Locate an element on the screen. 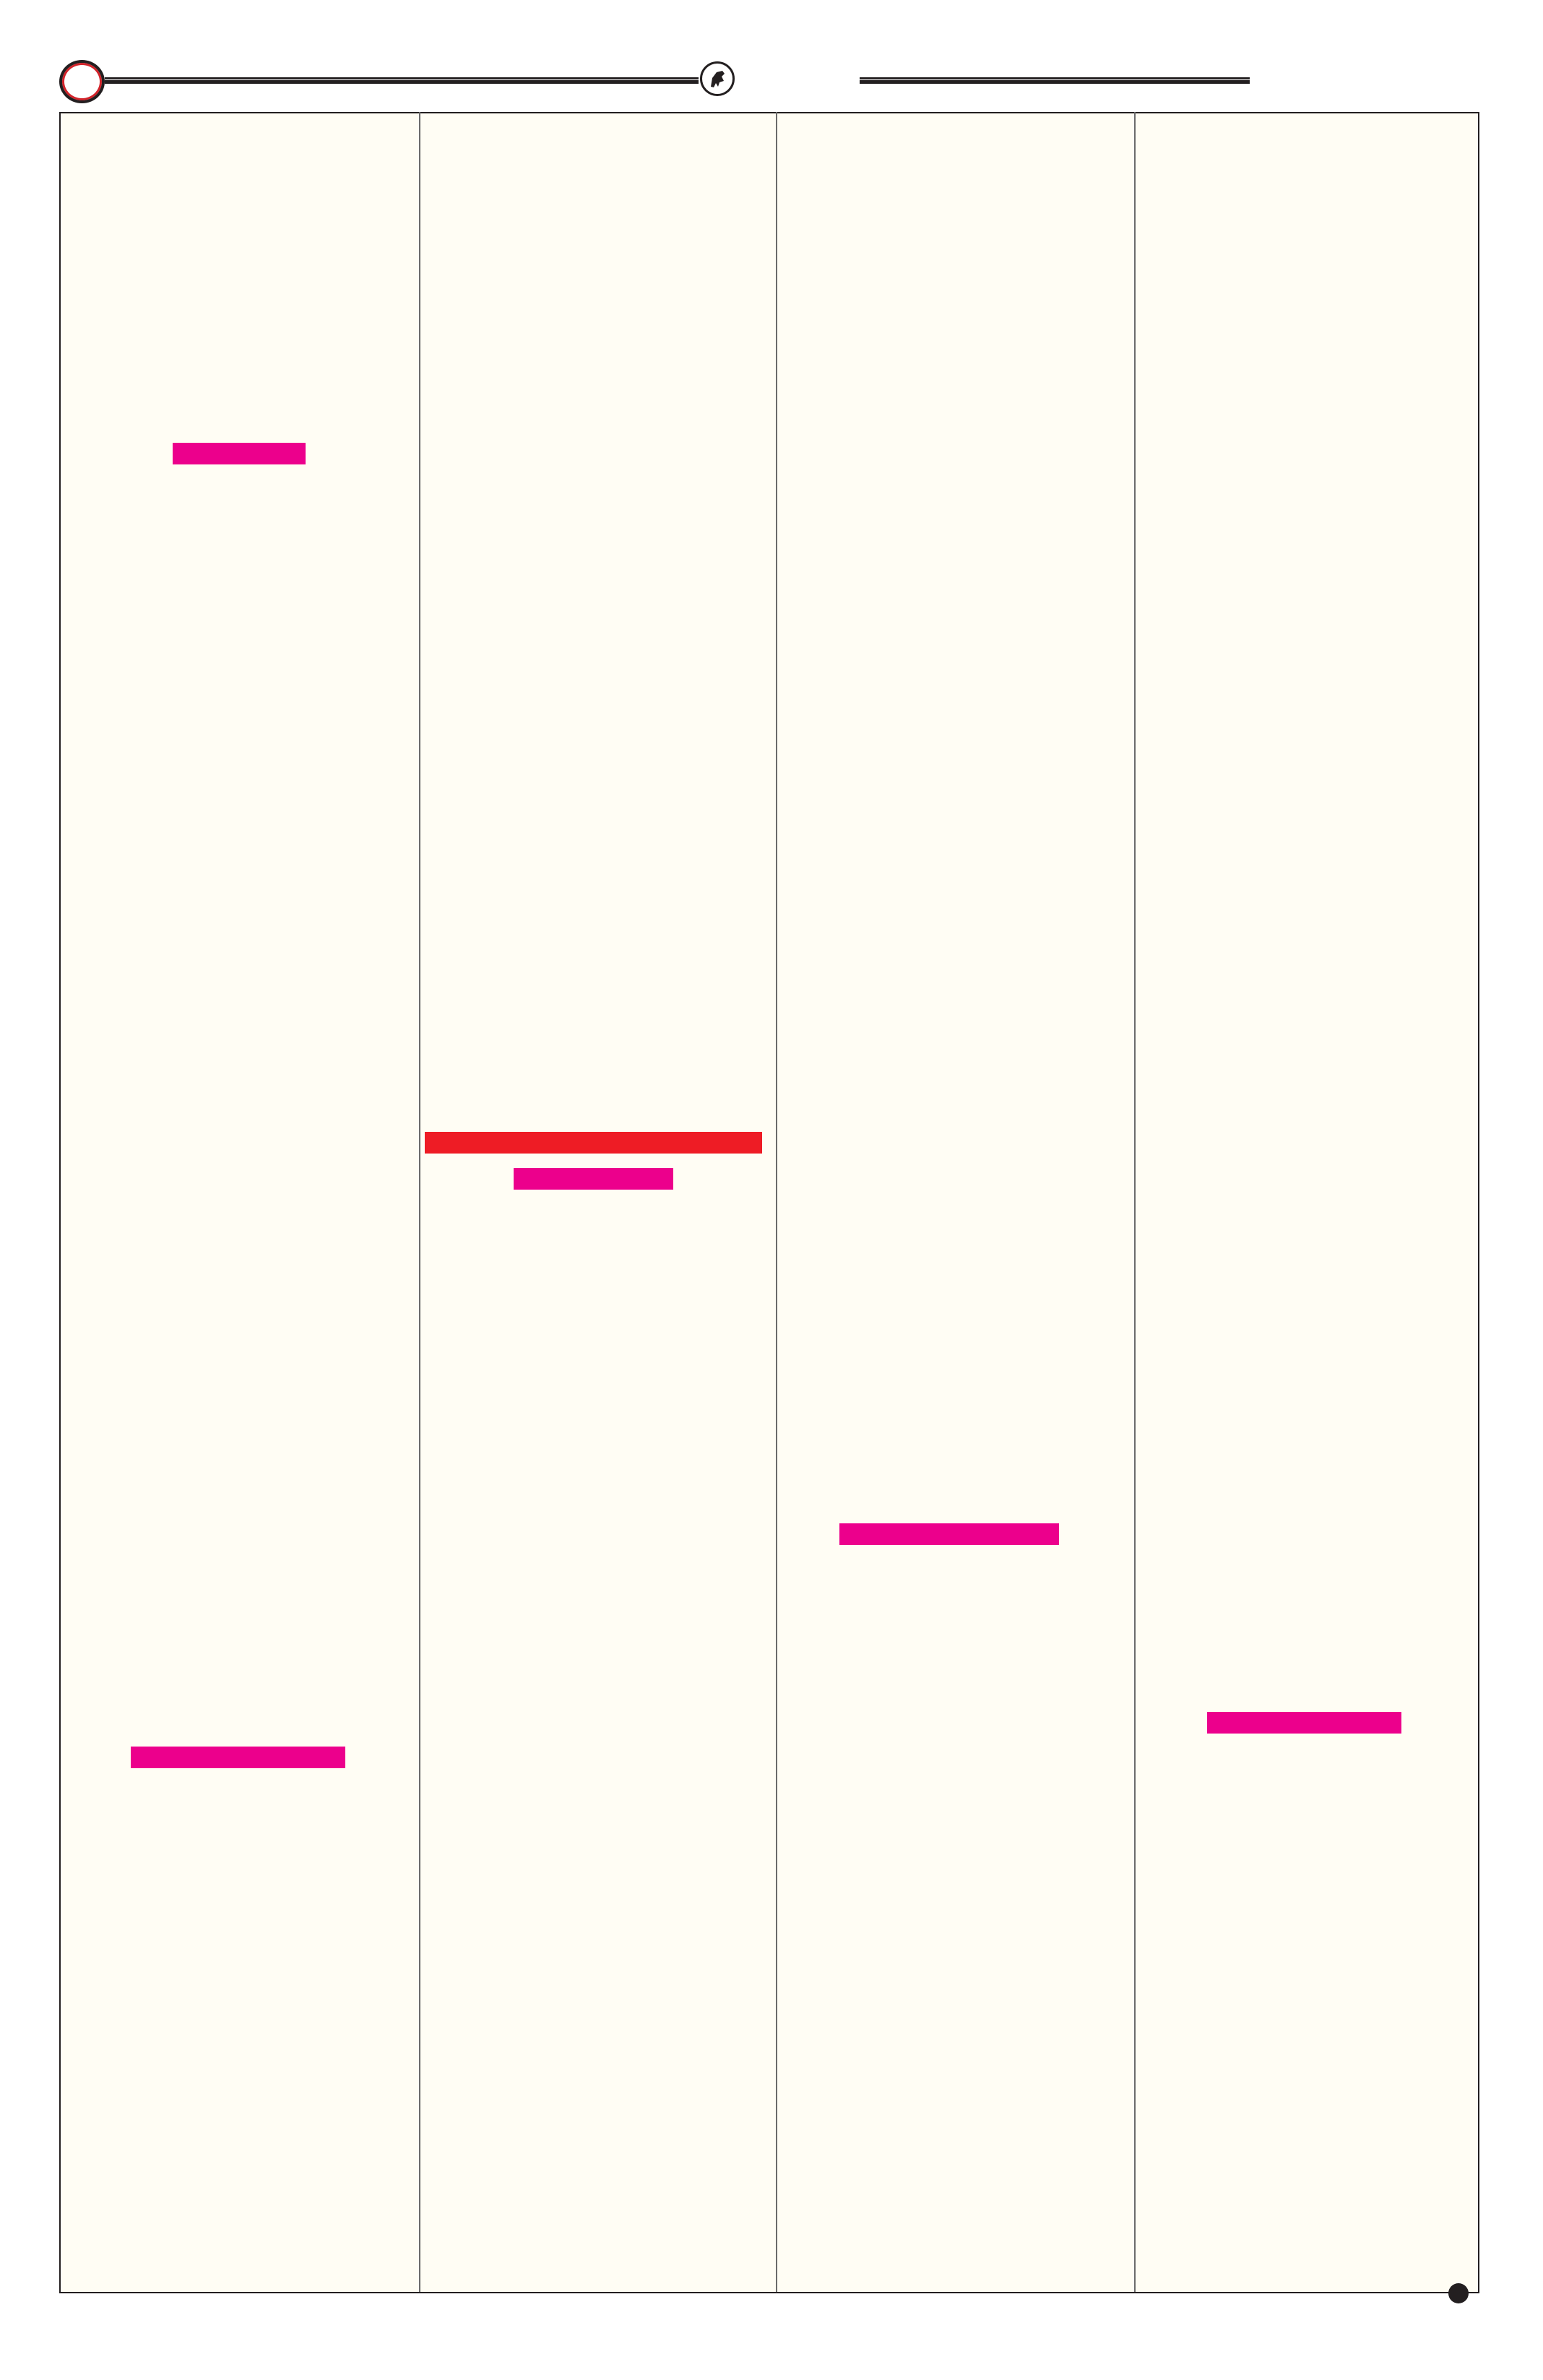 The height and width of the screenshot is (2380, 1543). header-rule-left is located at coordinates (402, 80).